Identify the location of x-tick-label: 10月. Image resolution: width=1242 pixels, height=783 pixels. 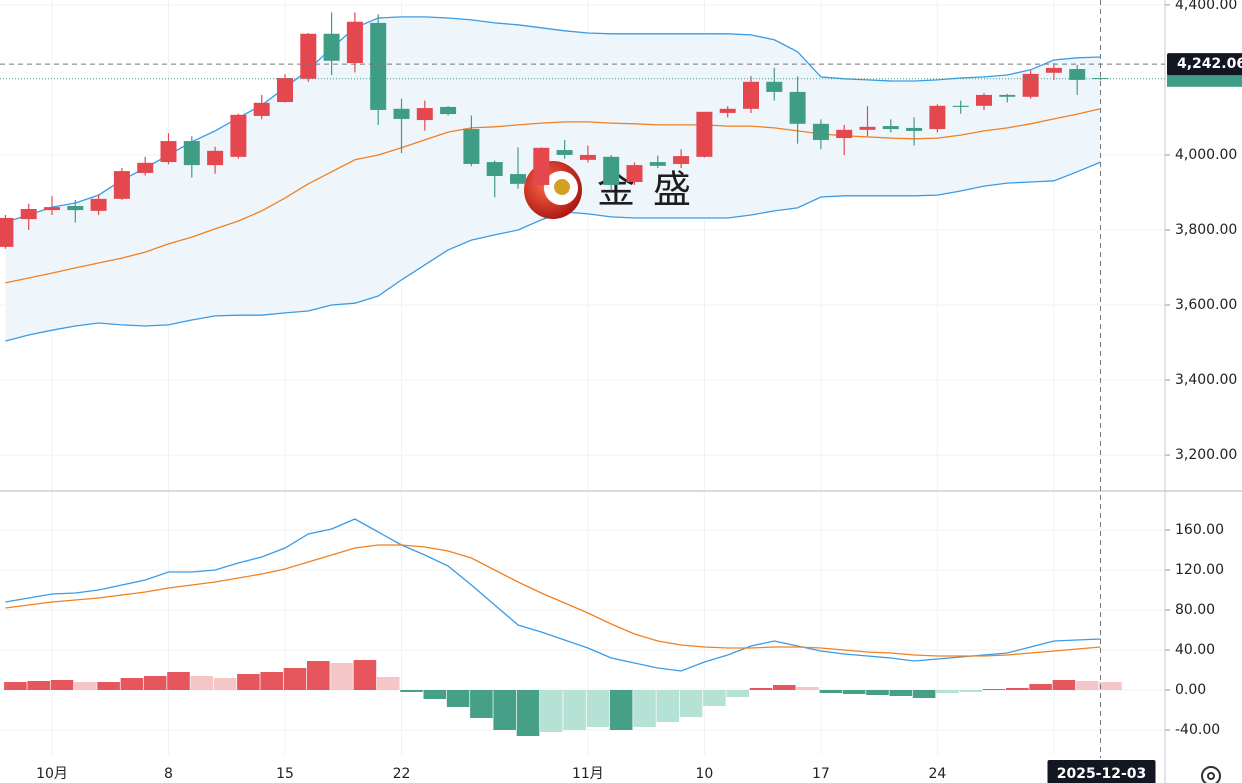
(52, 774).